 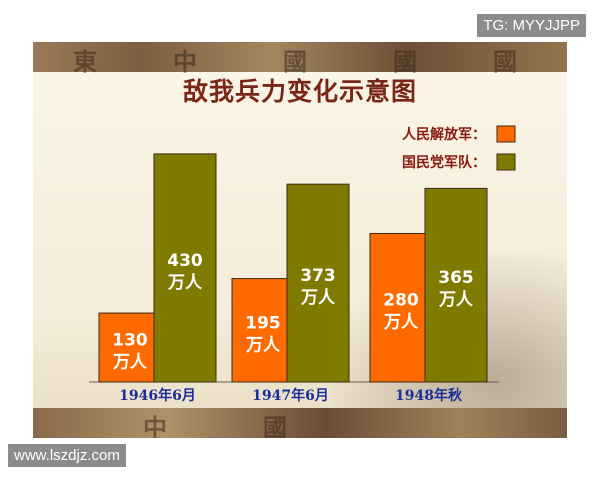 I want to click on x-tick-label: 1946年6月, so click(x=157, y=395).